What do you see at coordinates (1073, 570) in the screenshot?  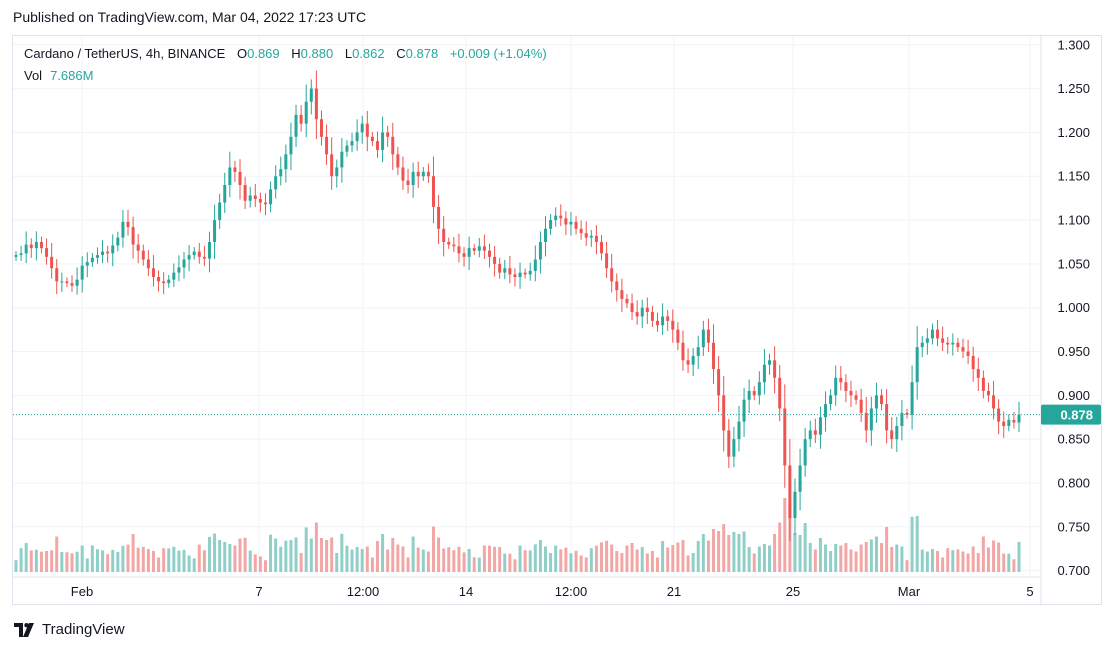 I see `price-tick-label: 0.700` at bounding box center [1073, 570].